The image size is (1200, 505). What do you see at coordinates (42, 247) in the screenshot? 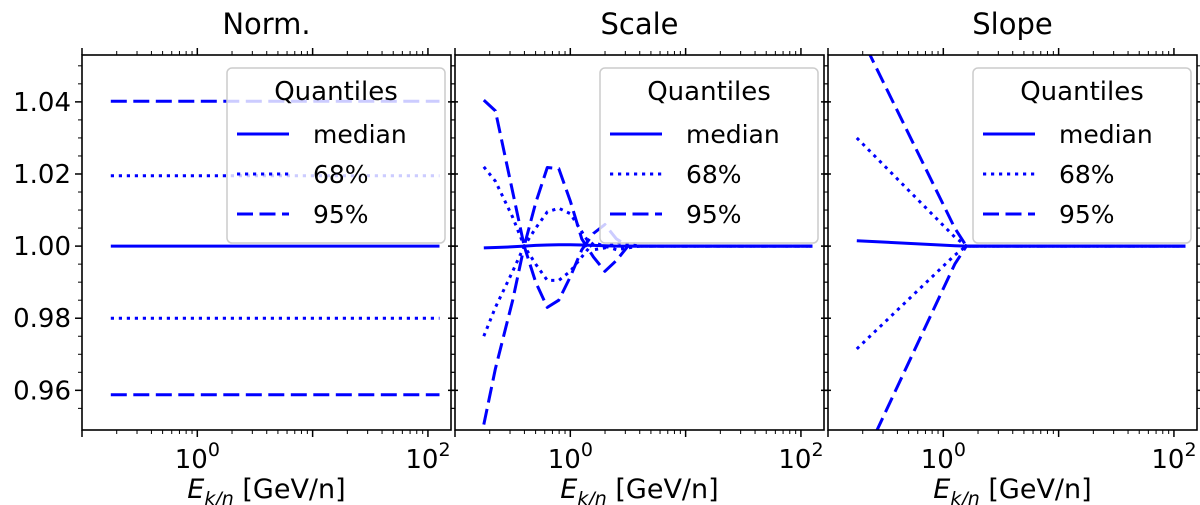
I see `y-tick-label: 1.00` at bounding box center [42, 247].